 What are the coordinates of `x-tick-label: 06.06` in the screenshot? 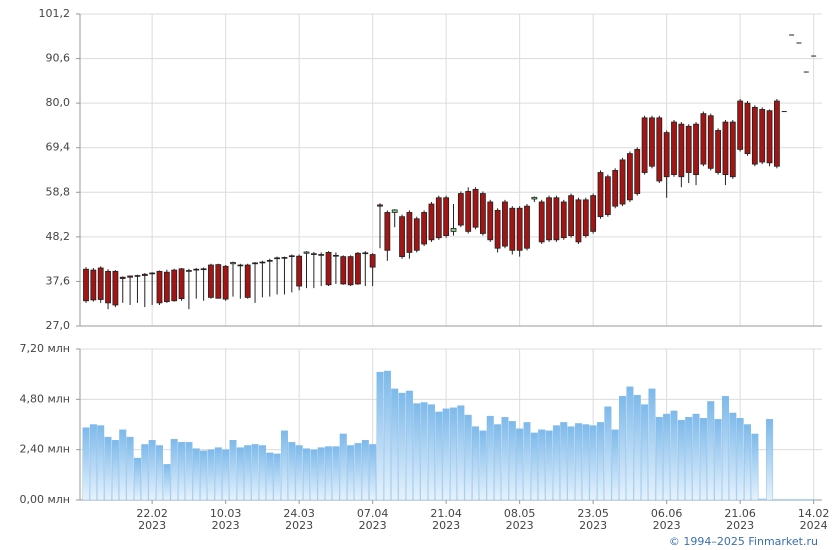 It's located at (667, 513).